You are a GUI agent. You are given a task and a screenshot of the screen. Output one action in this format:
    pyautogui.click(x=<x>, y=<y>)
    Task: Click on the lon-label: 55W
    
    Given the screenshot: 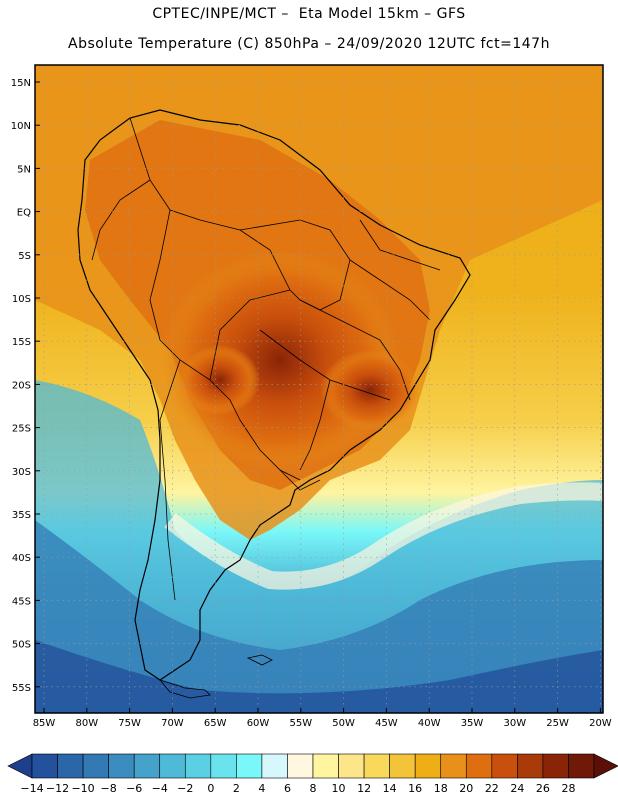 What is the action you would take?
    pyautogui.click(x=300, y=723)
    